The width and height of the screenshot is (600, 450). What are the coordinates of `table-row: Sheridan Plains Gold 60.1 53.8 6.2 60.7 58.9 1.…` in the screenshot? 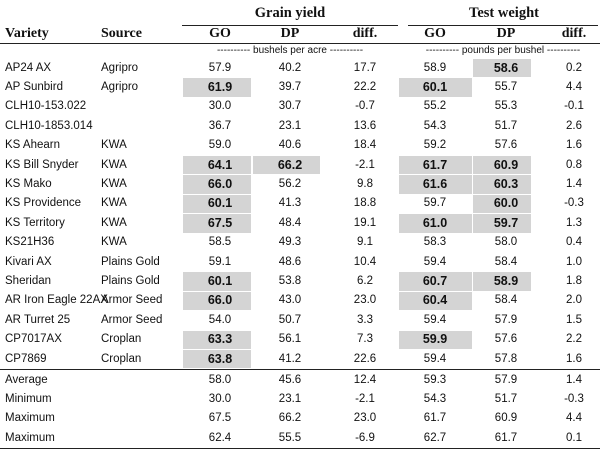 It's located at (300, 281).